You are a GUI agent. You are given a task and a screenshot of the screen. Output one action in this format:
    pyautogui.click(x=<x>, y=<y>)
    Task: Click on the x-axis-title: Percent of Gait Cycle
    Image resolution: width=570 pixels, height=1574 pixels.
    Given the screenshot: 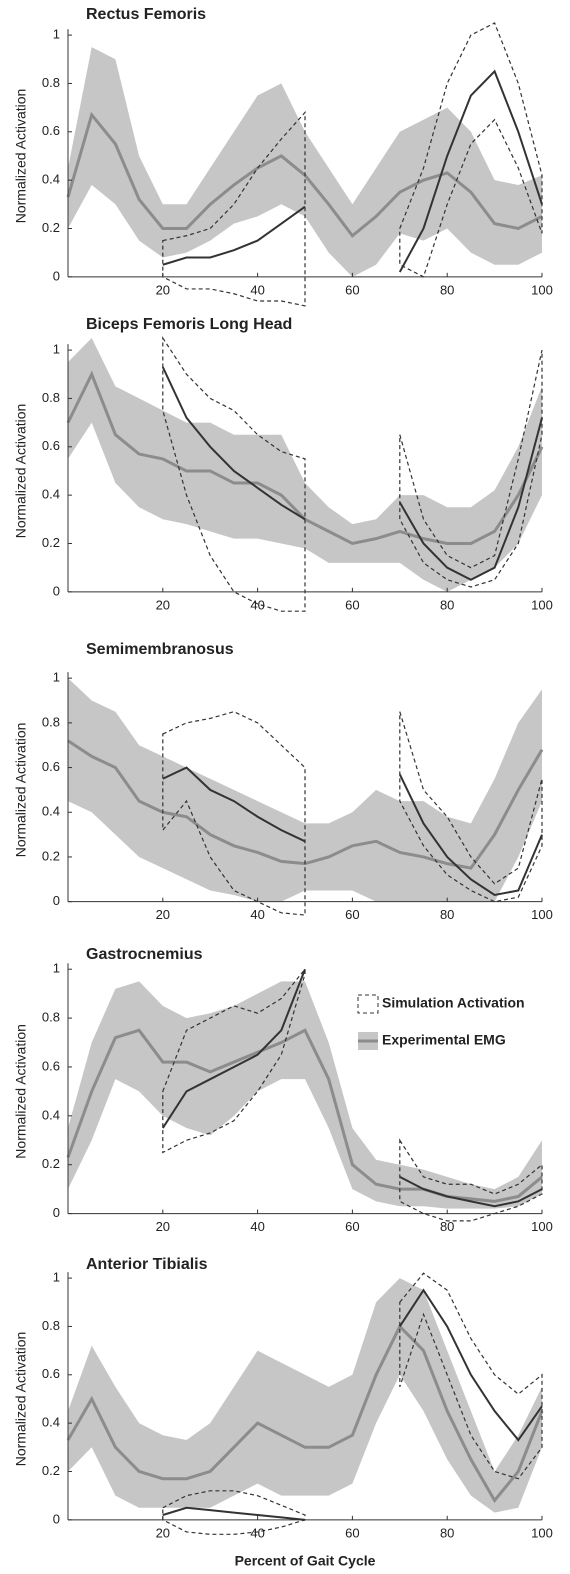 What is the action you would take?
    pyautogui.click(x=305, y=1561)
    